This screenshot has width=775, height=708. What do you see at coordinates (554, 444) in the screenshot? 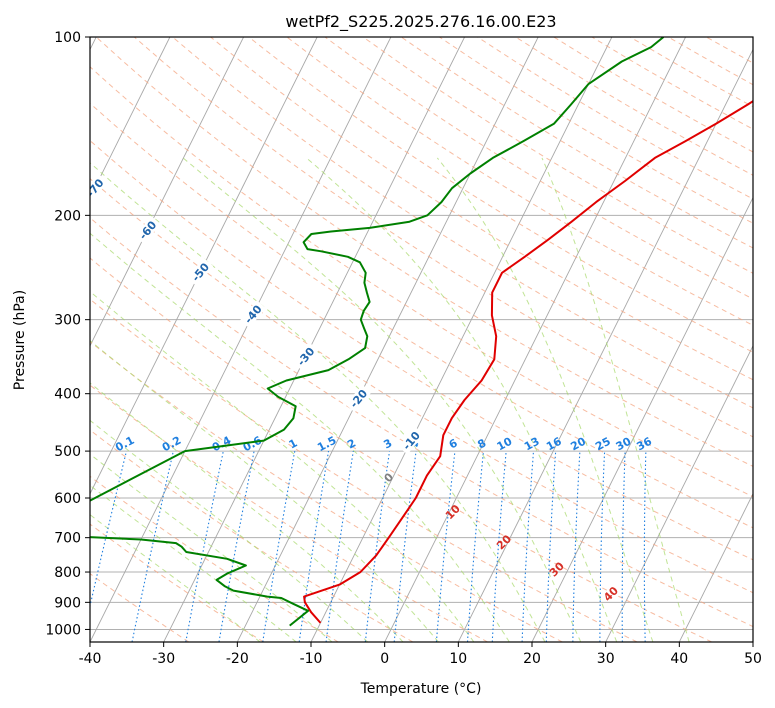
I see `mixing-ratio-label: 16` at bounding box center [554, 444].